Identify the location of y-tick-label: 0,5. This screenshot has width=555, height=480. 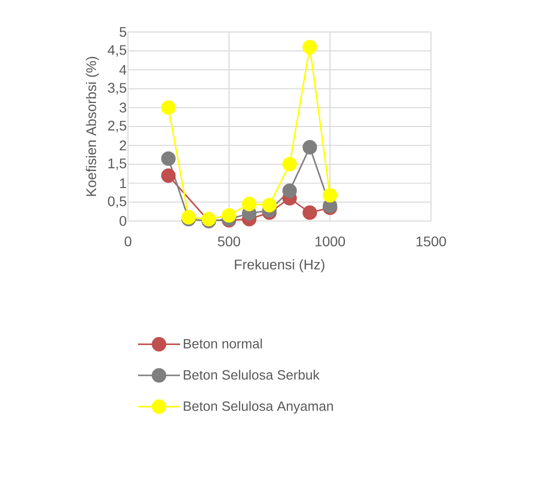
(117, 202).